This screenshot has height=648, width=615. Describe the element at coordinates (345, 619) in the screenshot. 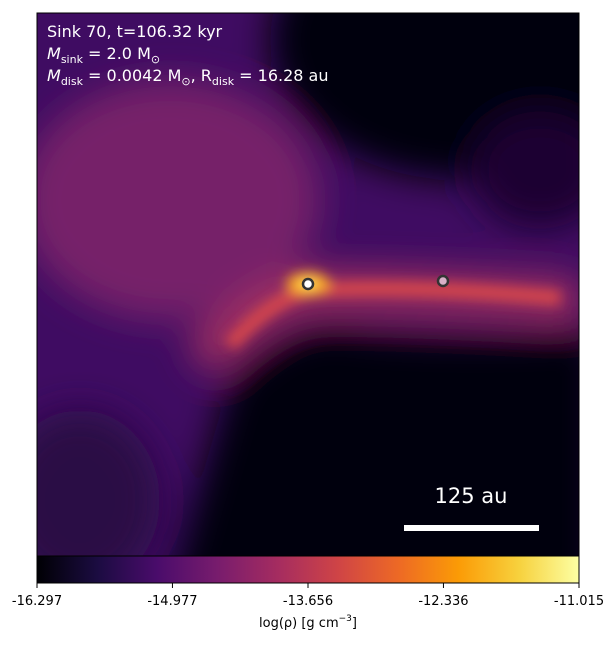

I see `colorbar-label-part: −3` at that location.